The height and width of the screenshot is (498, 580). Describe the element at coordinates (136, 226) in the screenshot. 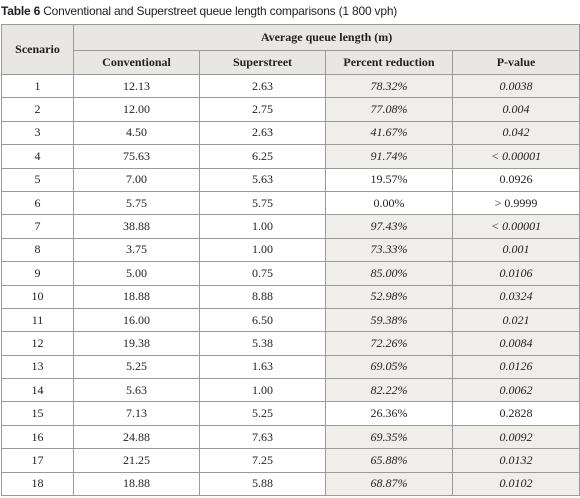

I see `table-cell: 38.88` at that location.